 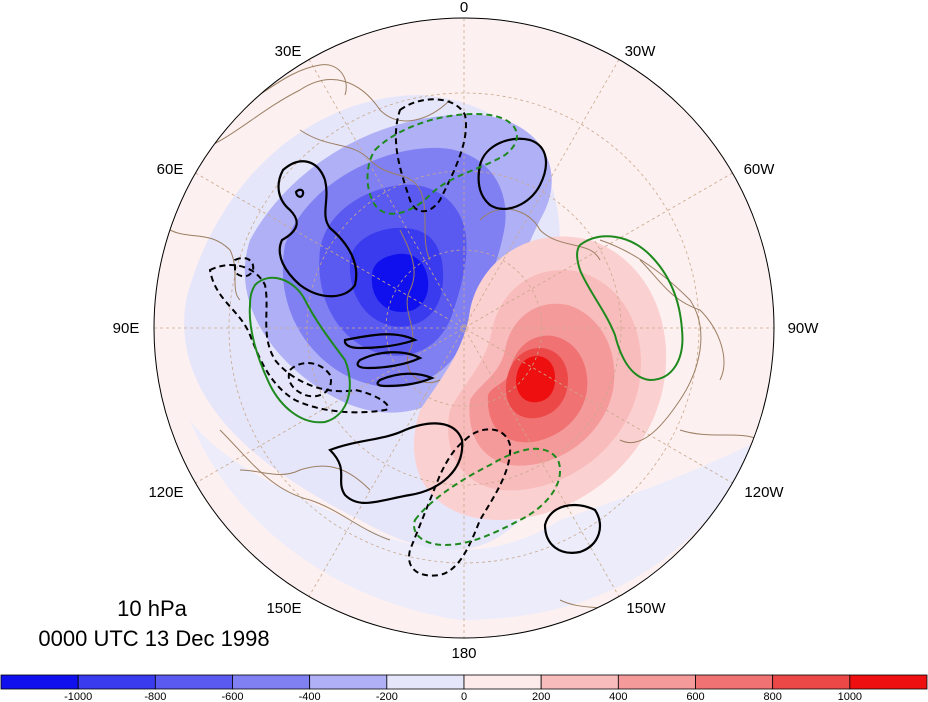 I want to click on title-level: 10 hPa, so click(x=152, y=608).